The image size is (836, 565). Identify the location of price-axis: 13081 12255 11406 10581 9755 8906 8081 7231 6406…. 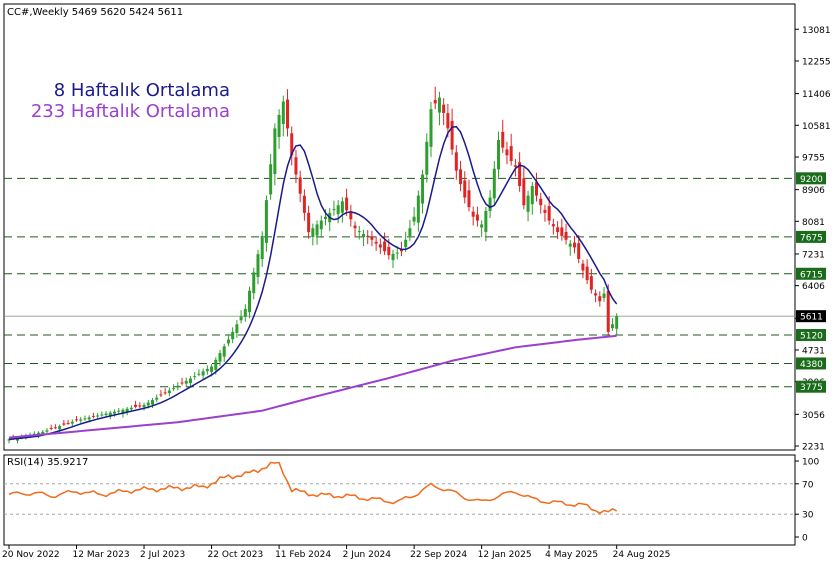
(813, 239).